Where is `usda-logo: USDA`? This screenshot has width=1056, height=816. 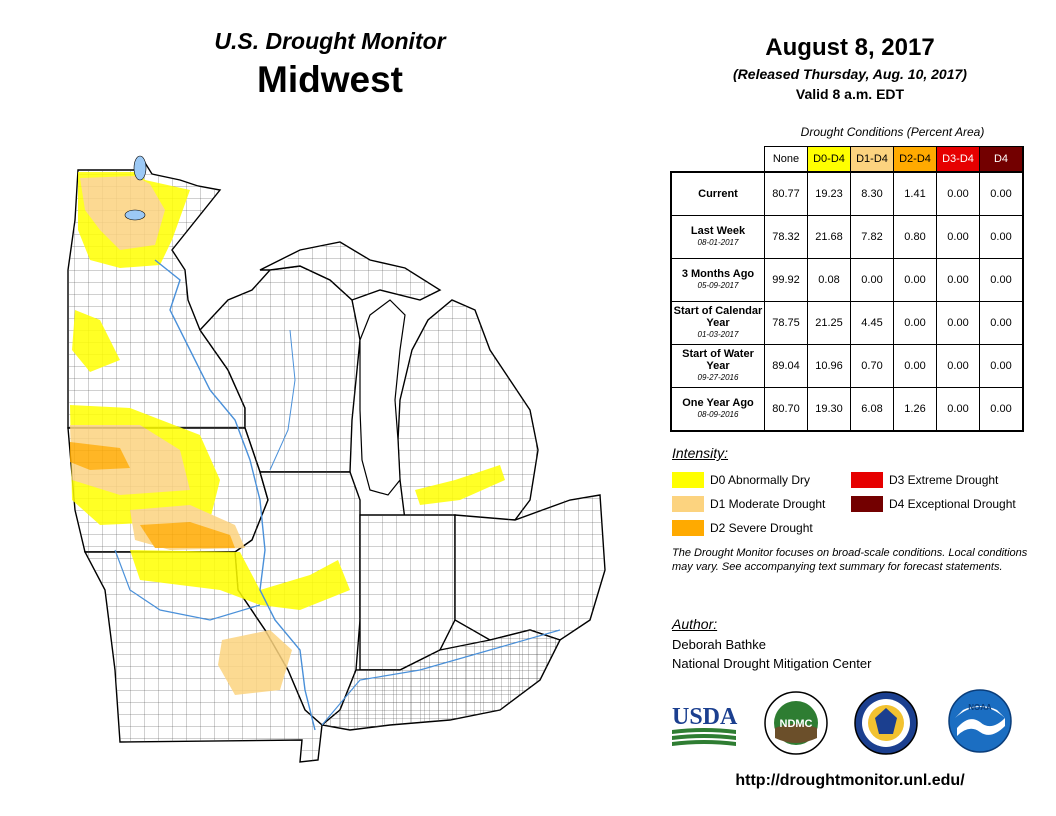
usda-logo: USDA is located at coordinates (705, 725).